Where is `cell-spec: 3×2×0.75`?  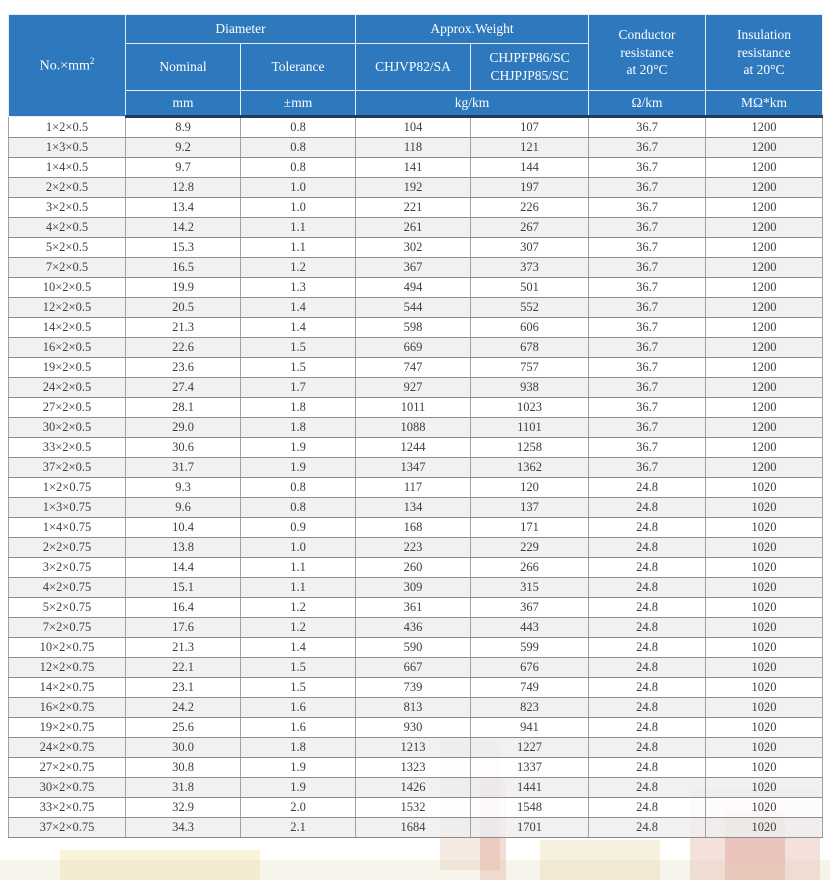
cell-spec: 3×2×0.75 is located at coordinates (67, 567).